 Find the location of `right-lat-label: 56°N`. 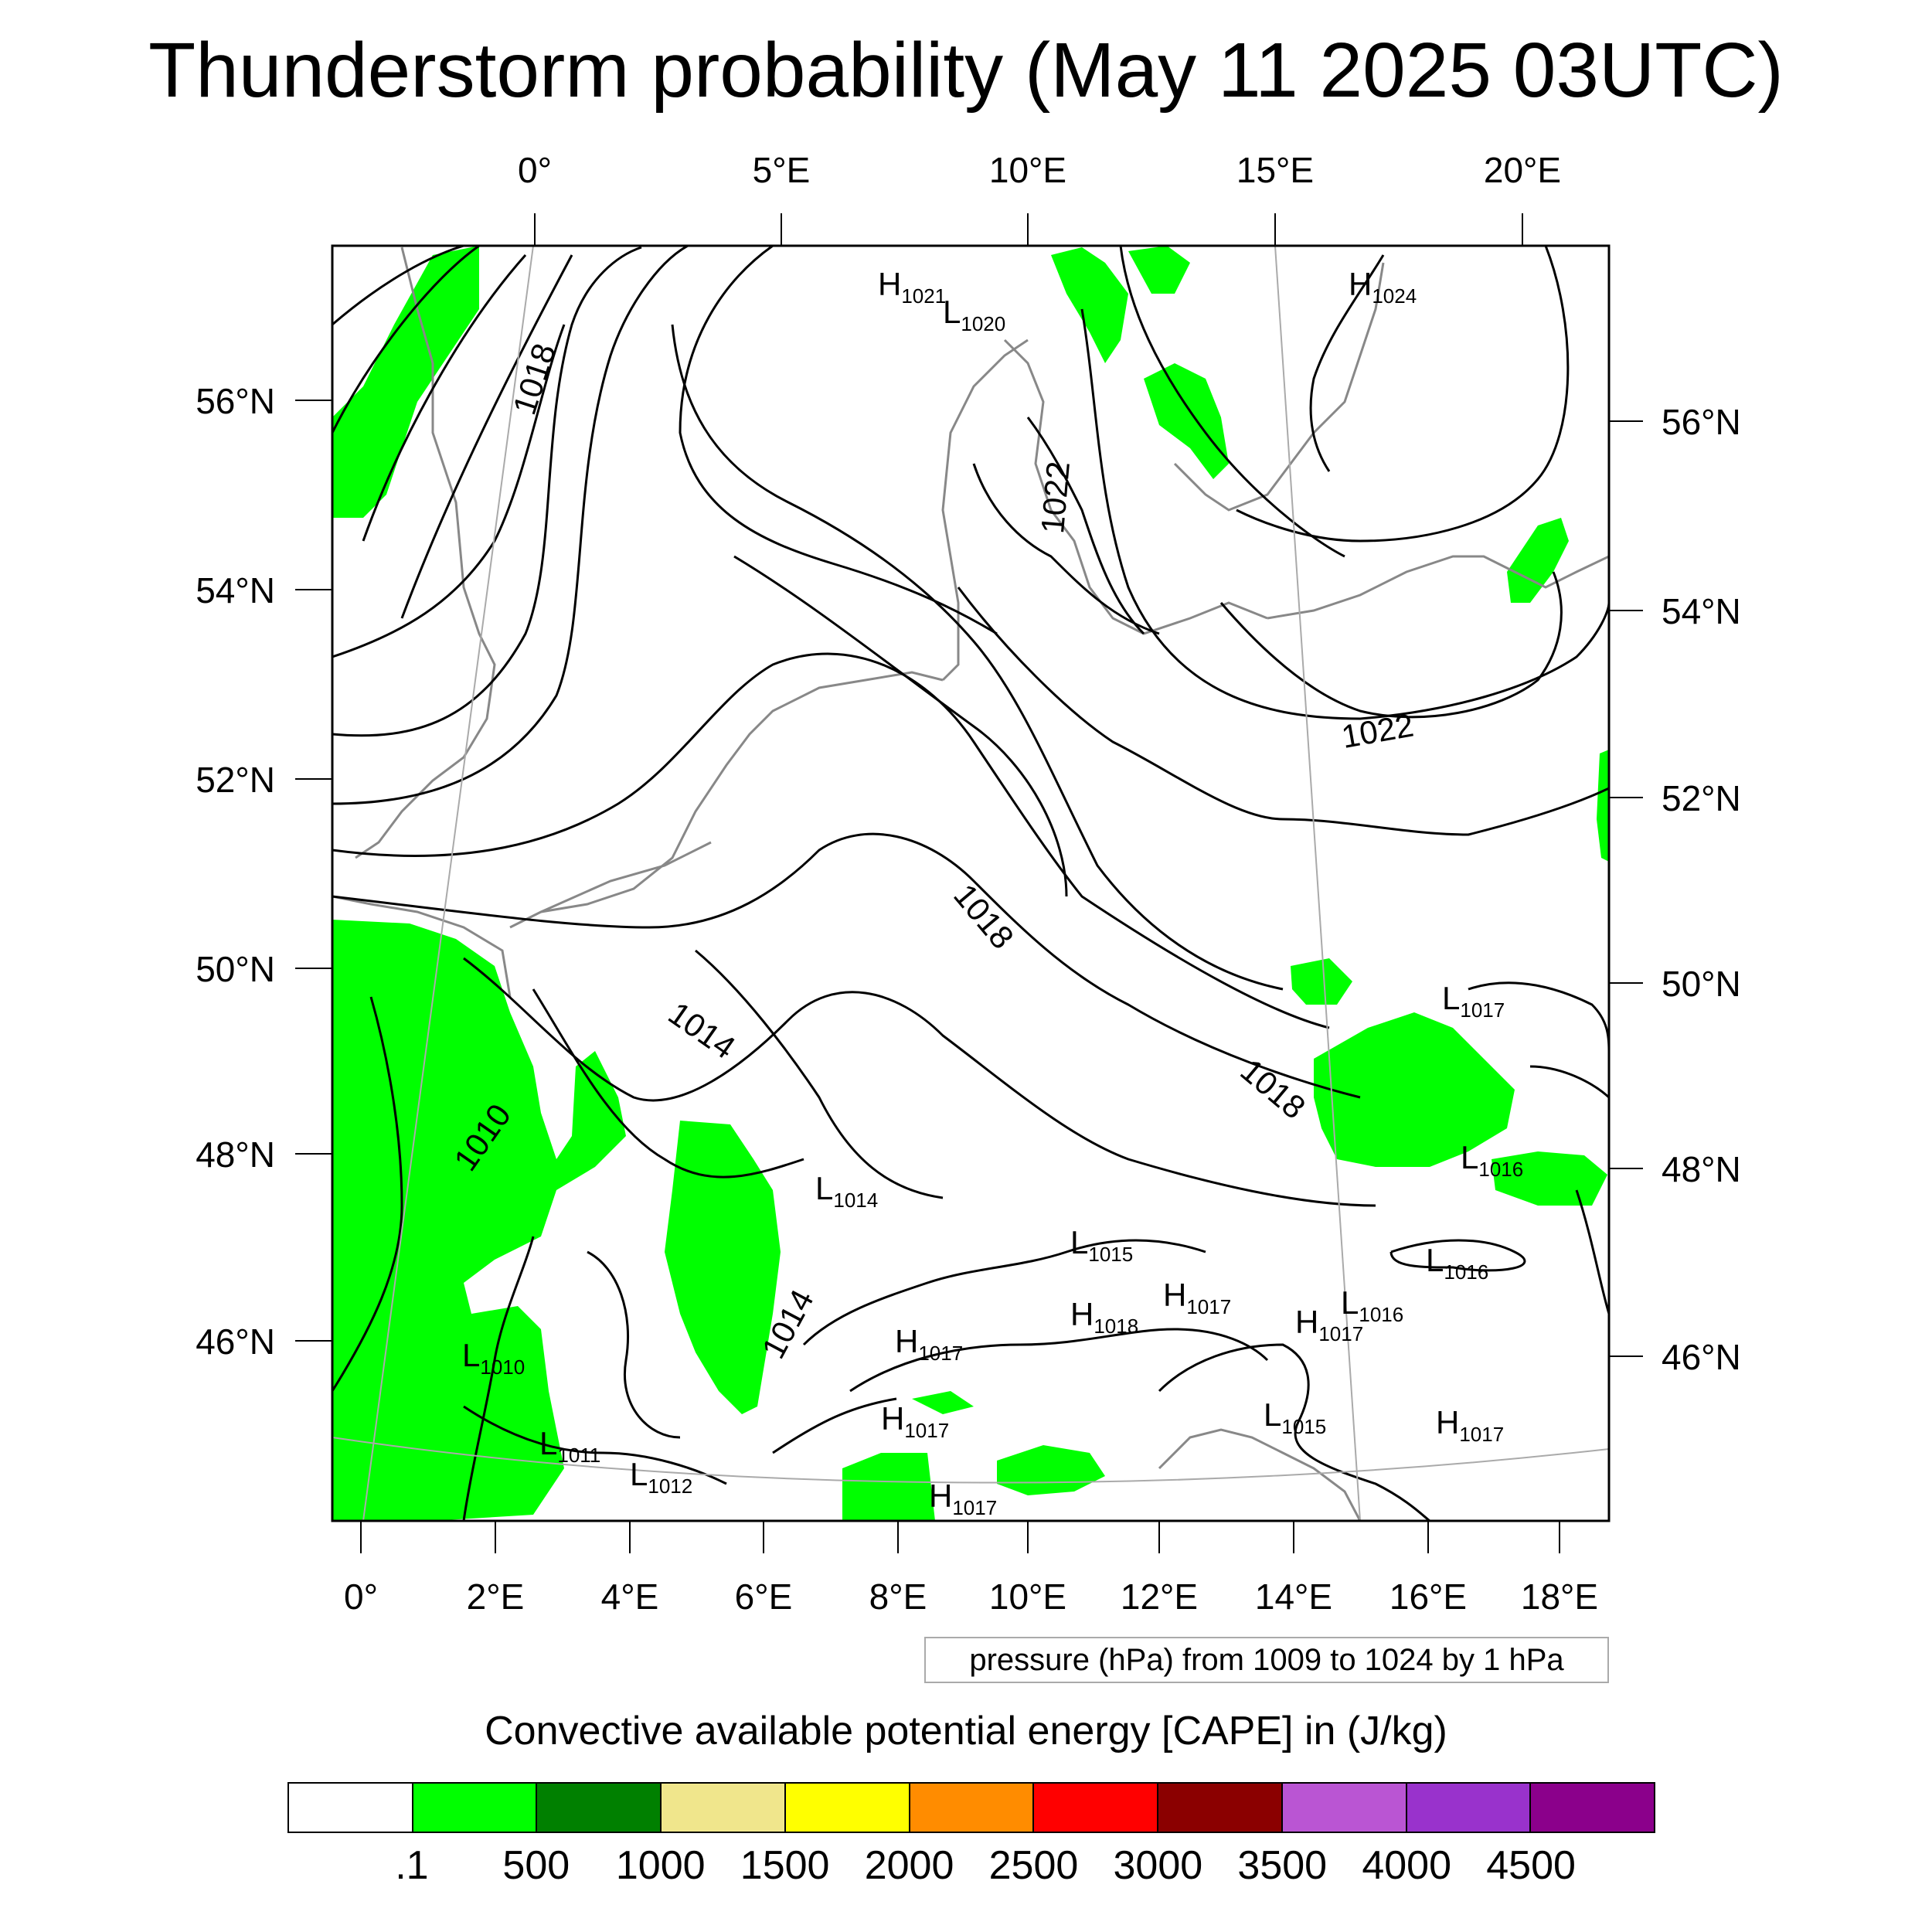

right-lat-label: 56°N is located at coordinates (1701, 422).